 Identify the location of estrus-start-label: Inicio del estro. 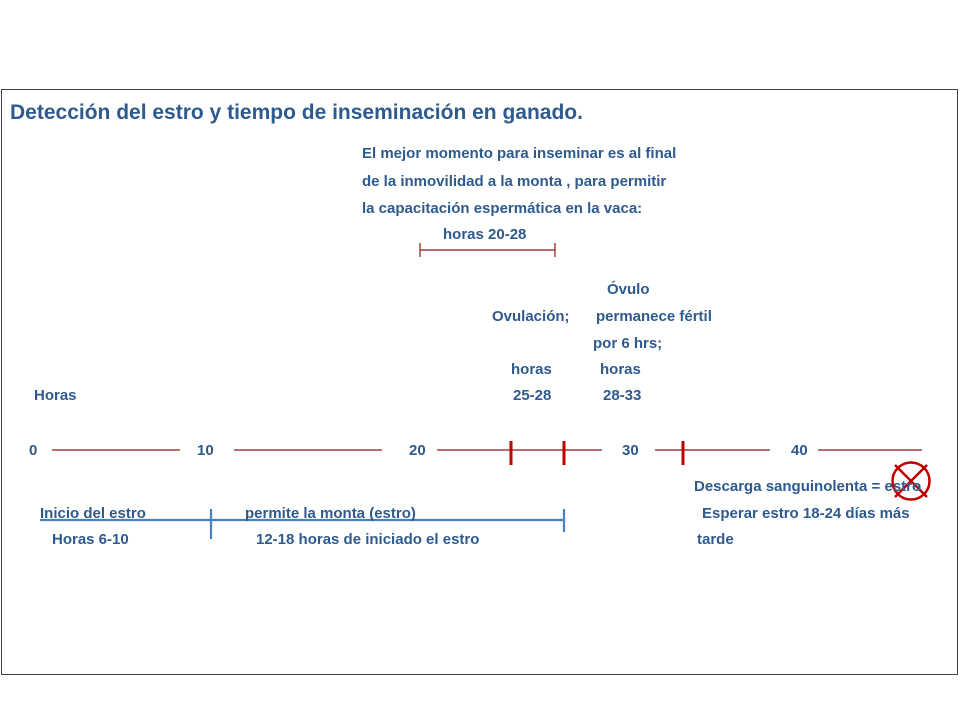
(93, 513).